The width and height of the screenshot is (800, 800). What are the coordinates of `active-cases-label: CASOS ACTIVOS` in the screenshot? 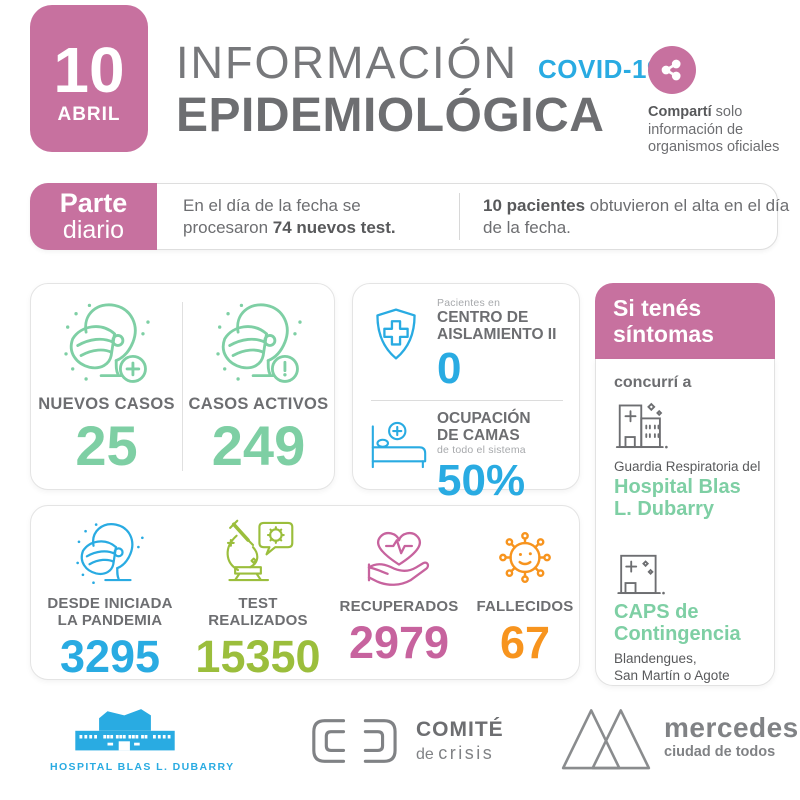 It's located at (258, 404).